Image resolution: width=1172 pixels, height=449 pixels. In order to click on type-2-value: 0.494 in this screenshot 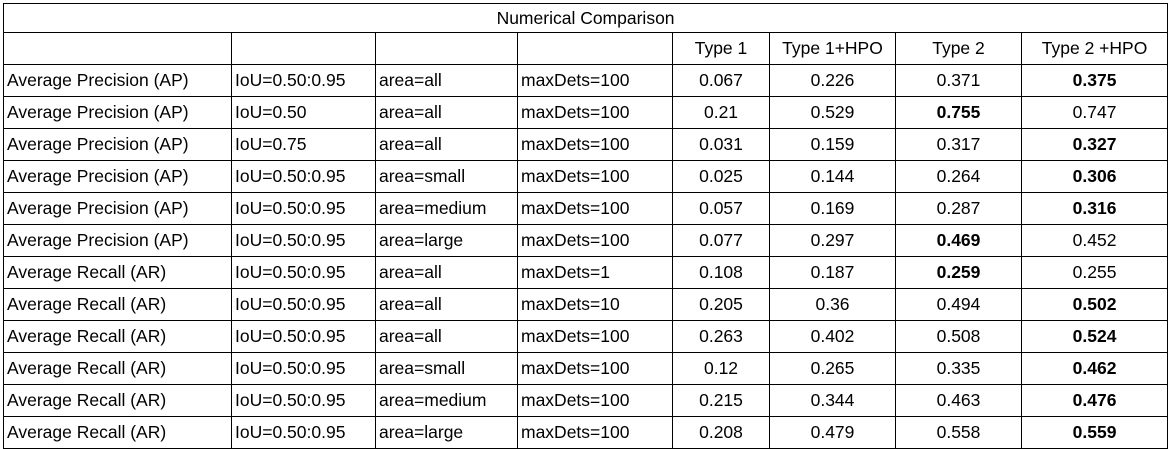, I will do `click(958, 304)`.